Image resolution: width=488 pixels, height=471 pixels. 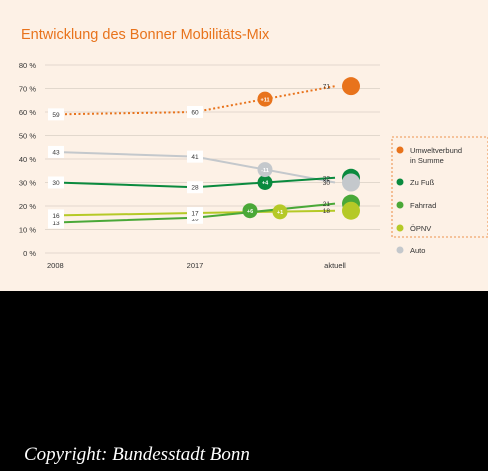 What do you see at coordinates (27, 65) in the screenshot?
I see `y-tick-label: 80 %` at bounding box center [27, 65].